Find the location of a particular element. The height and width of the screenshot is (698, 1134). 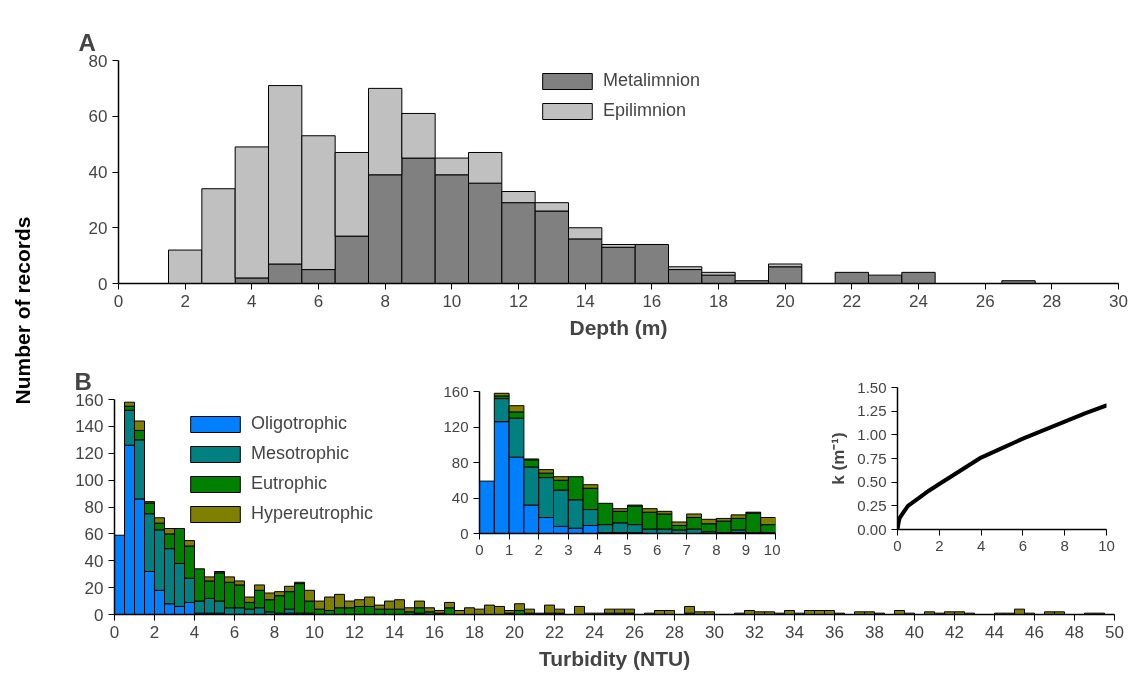

legend-label: Epilimnion is located at coordinates (644, 110).